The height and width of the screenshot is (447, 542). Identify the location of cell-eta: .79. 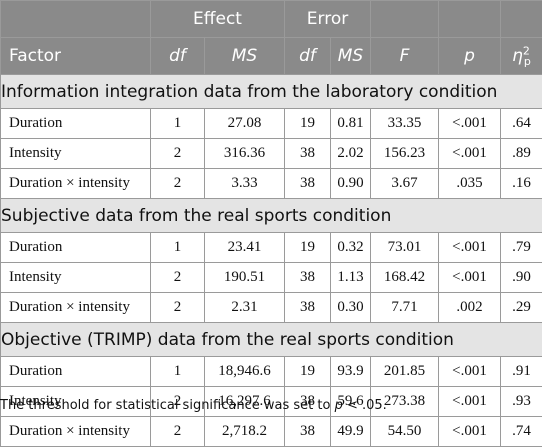
(521, 248).